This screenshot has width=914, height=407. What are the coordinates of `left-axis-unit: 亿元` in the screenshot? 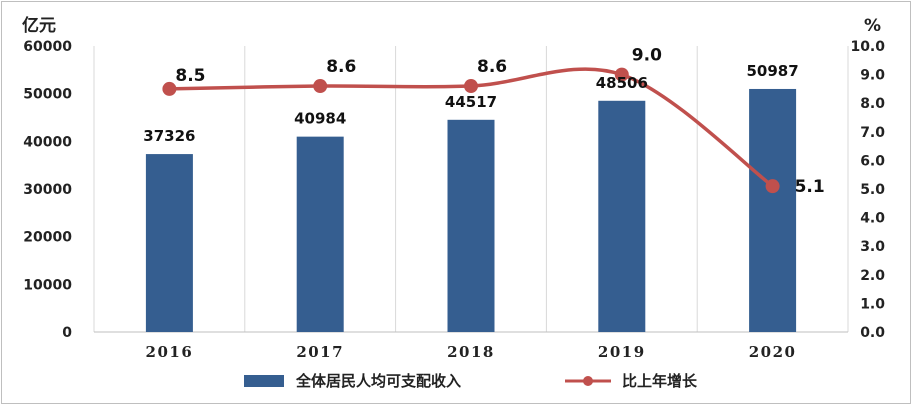 It's located at (39, 25).